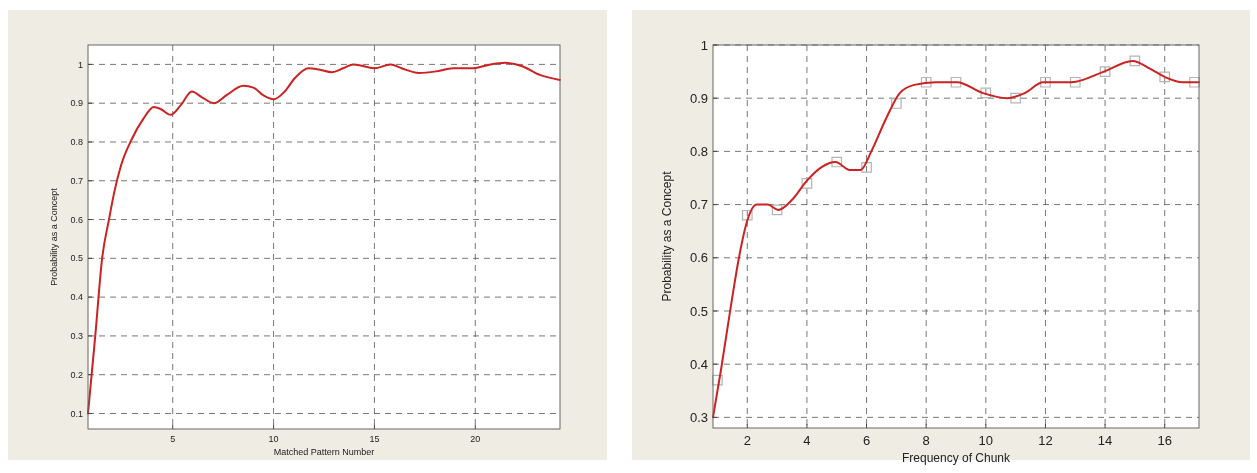 This screenshot has width=1257, height=473. I want to click on x-tick-label: 2, so click(747, 440).